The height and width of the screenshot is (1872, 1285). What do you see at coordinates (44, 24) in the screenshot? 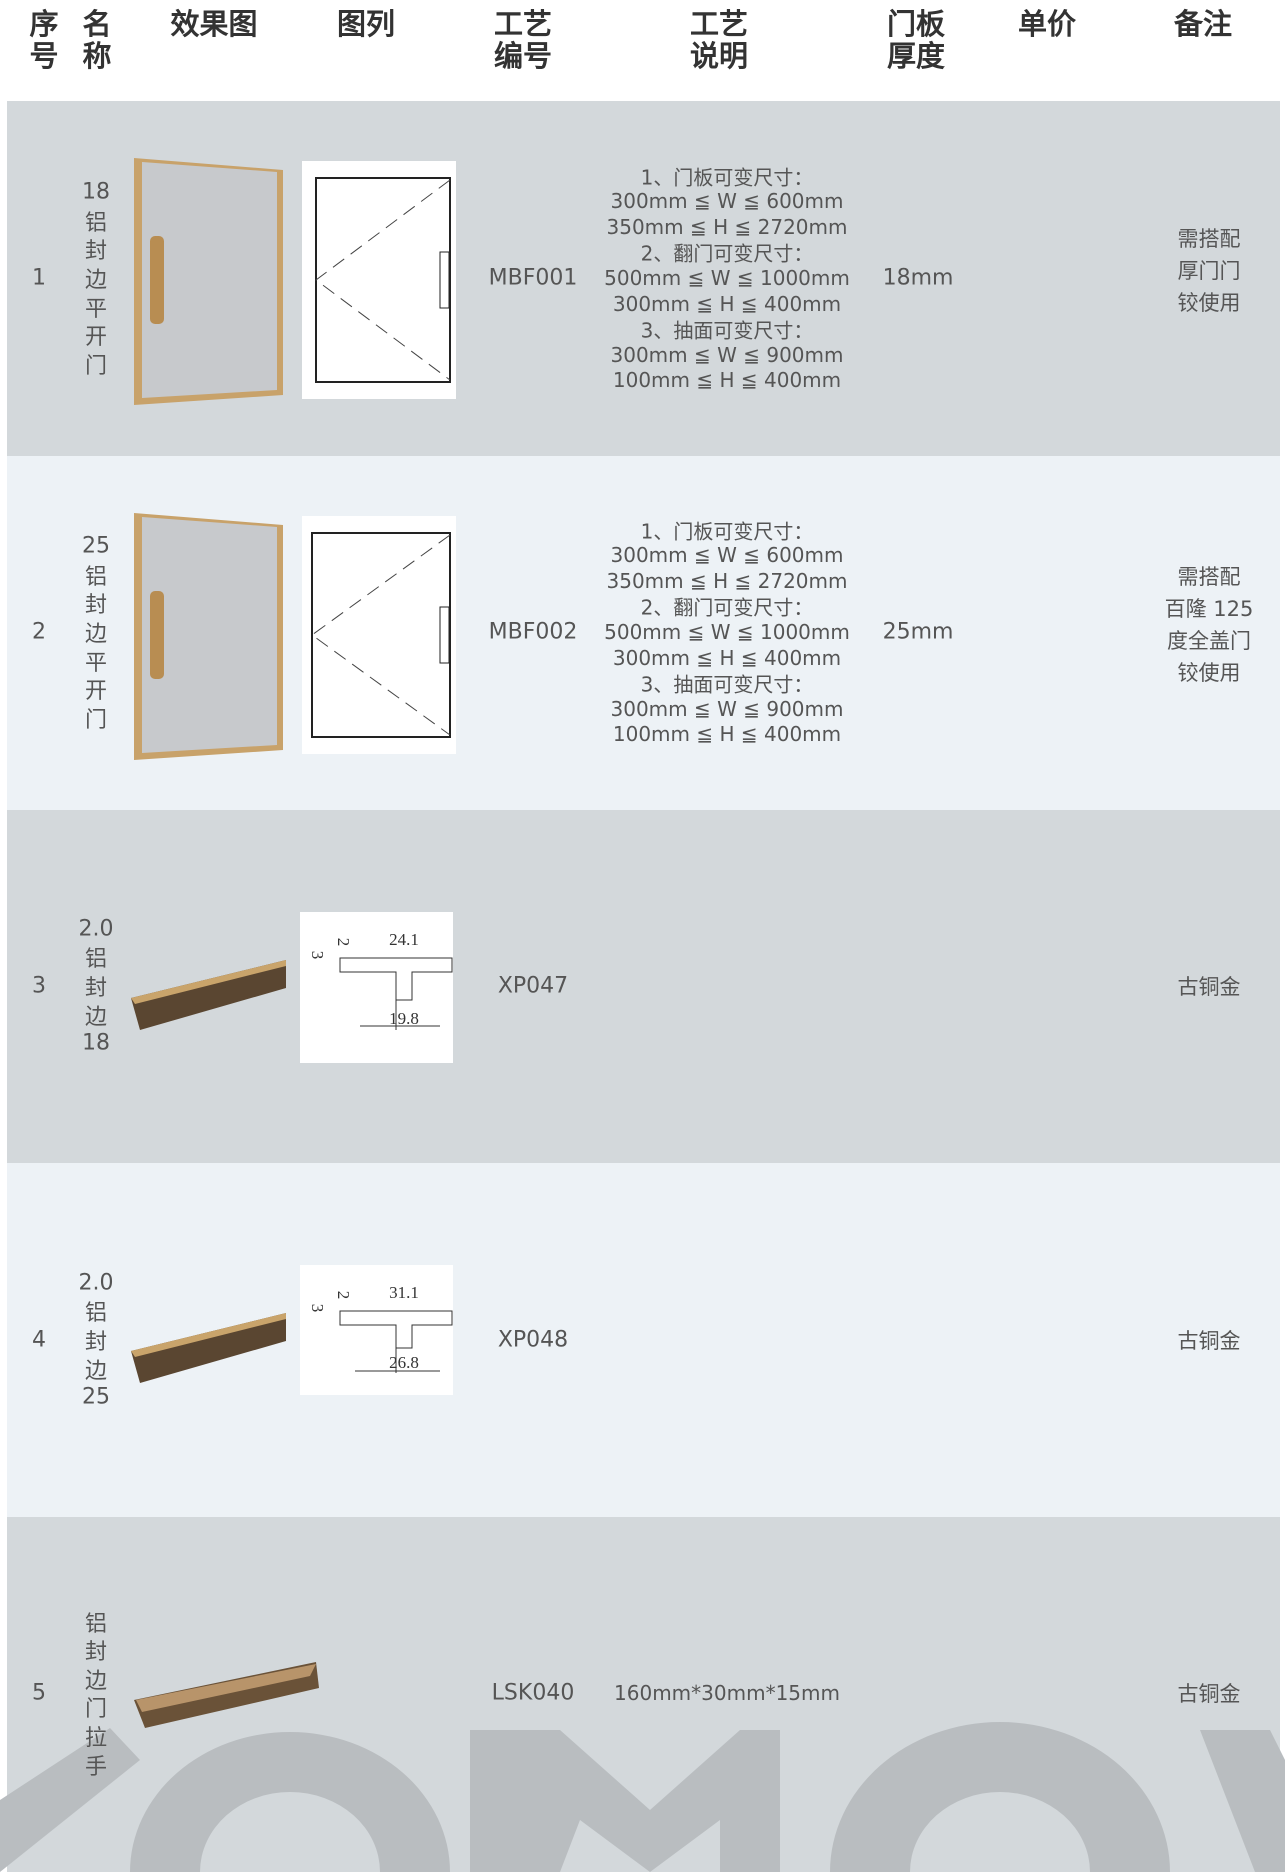
I see `header-label: 序` at bounding box center [44, 24].